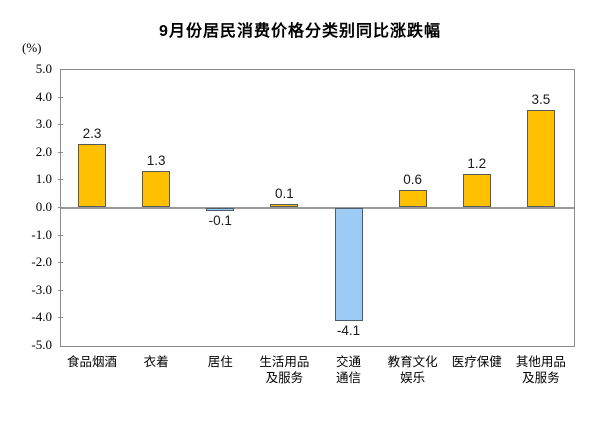 The image size is (600, 426). Describe the element at coordinates (540, 362) in the screenshot. I see `category-label-line: 其他用品` at that location.